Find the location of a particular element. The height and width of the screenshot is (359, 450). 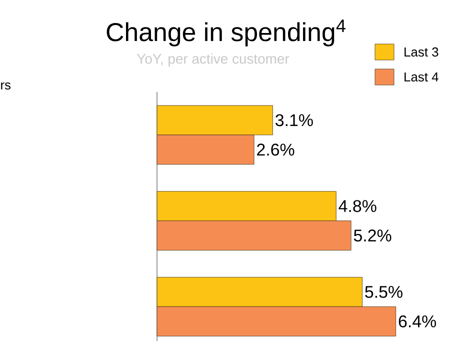

text: rs is located at coordinates (6, 86).